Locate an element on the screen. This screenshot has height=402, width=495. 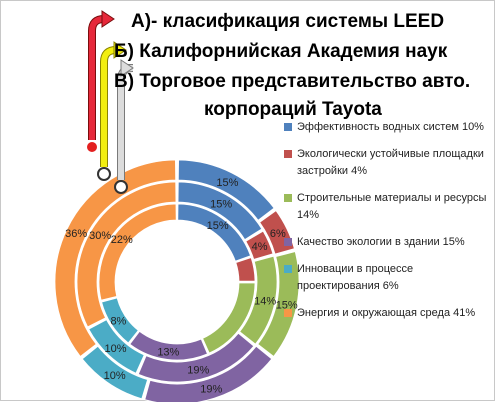
data-label: 13% is located at coordinates (168, 352).